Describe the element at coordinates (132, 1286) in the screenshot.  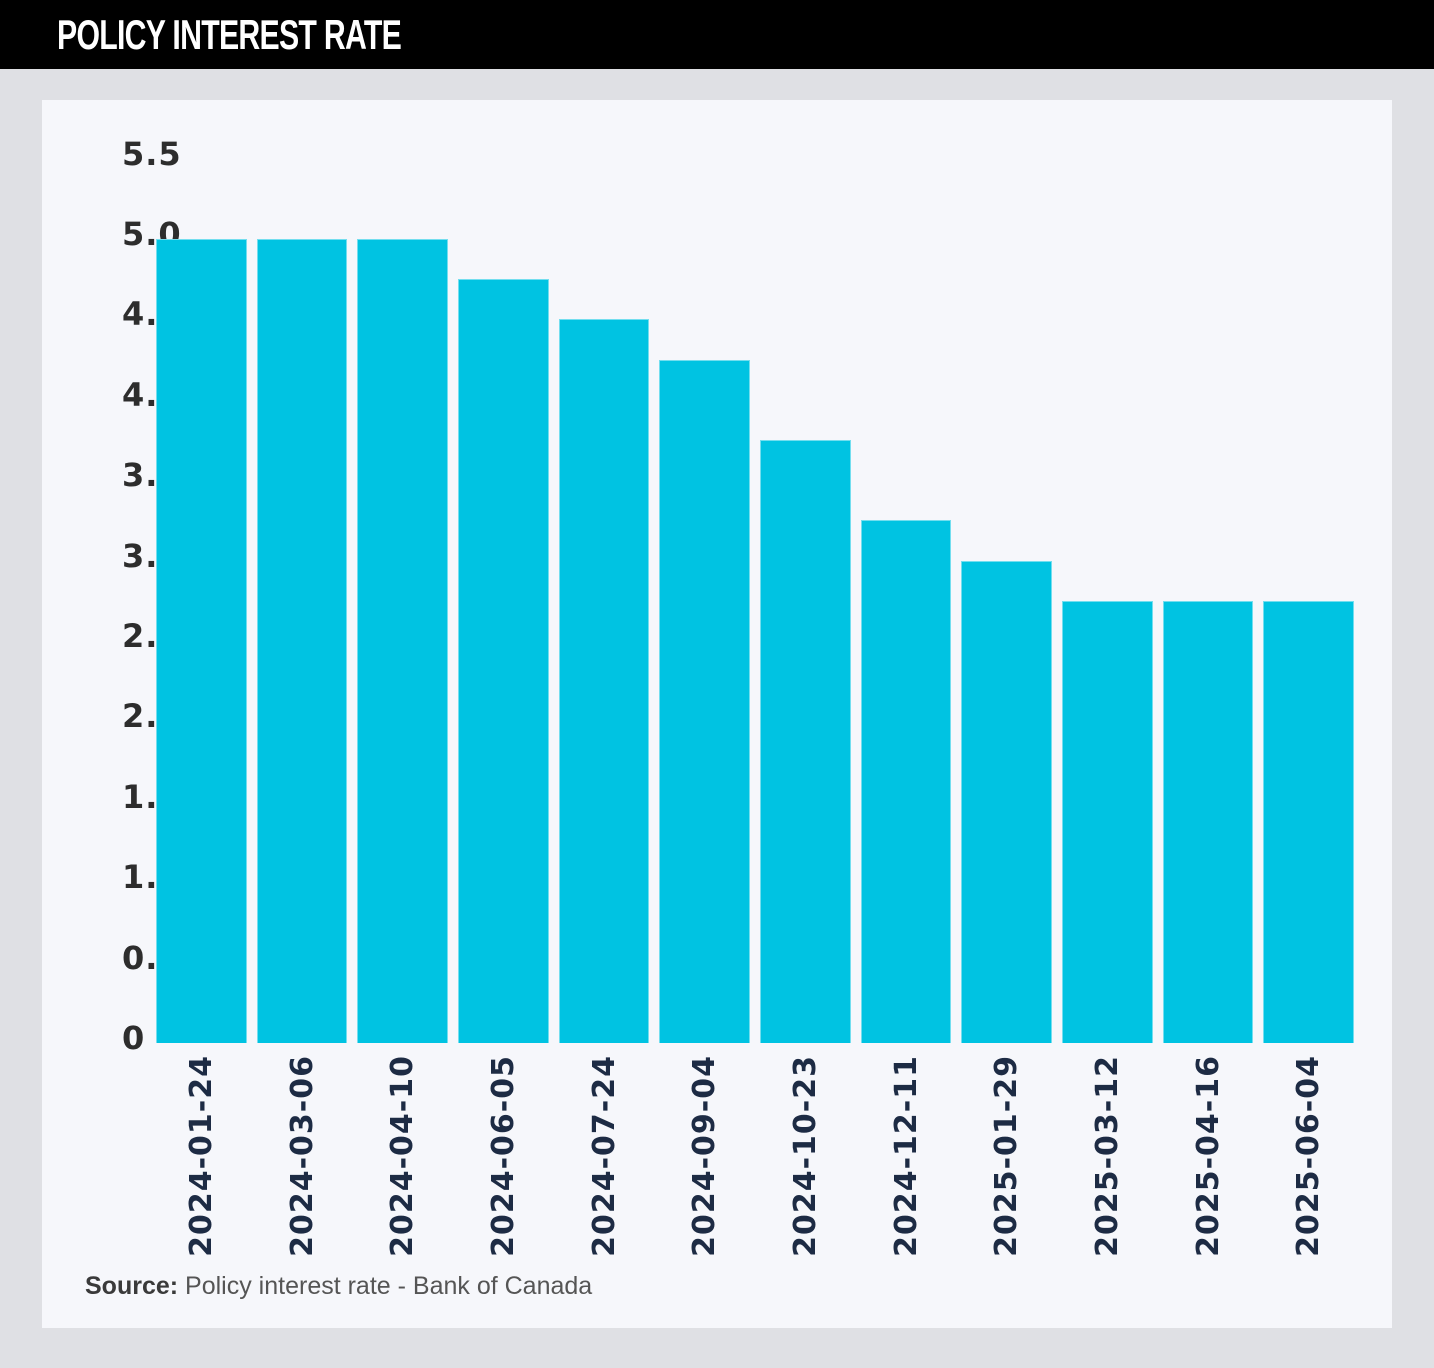
I see `source-label: Source:` at that location.